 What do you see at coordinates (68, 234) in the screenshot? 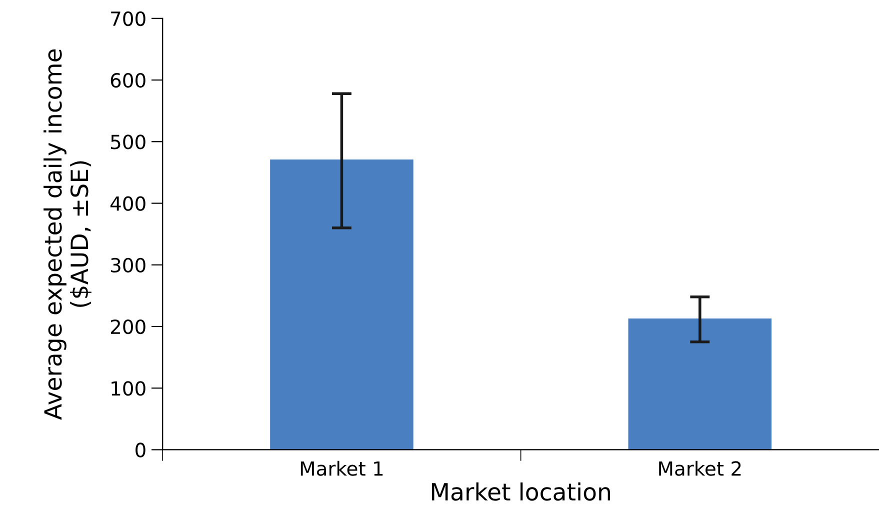
I see `y-axis-title: Average expected daily income ($AUD, ±SE)` at bounding box center [68, 234].